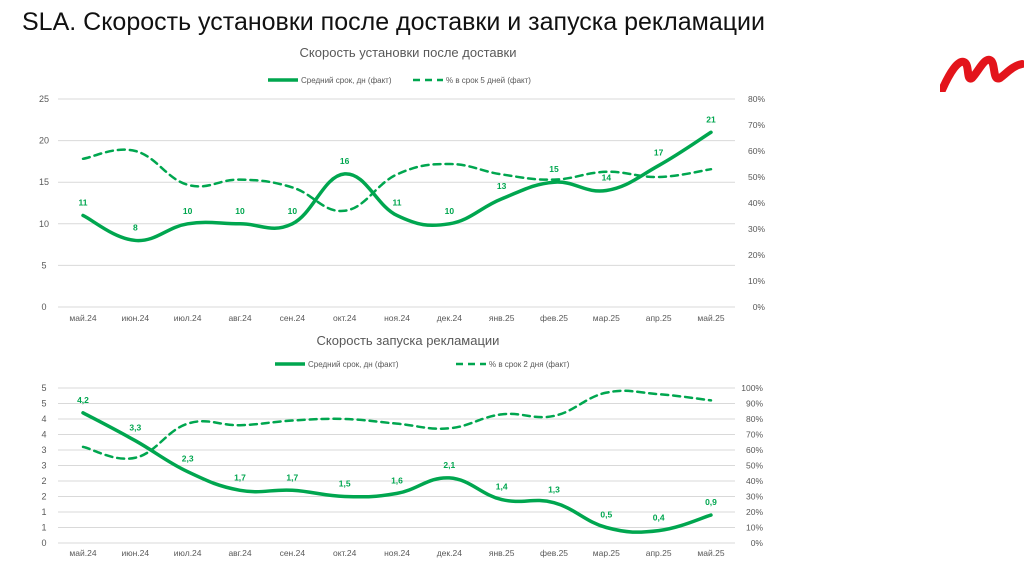 Image resolution: width=1024 pixels, height=574 pixels. What do you see at coordinates (529, 364) in the screenshot?
I see `legend-label: % в срок 2 дня (факт)` at bounding box center [529, 364].